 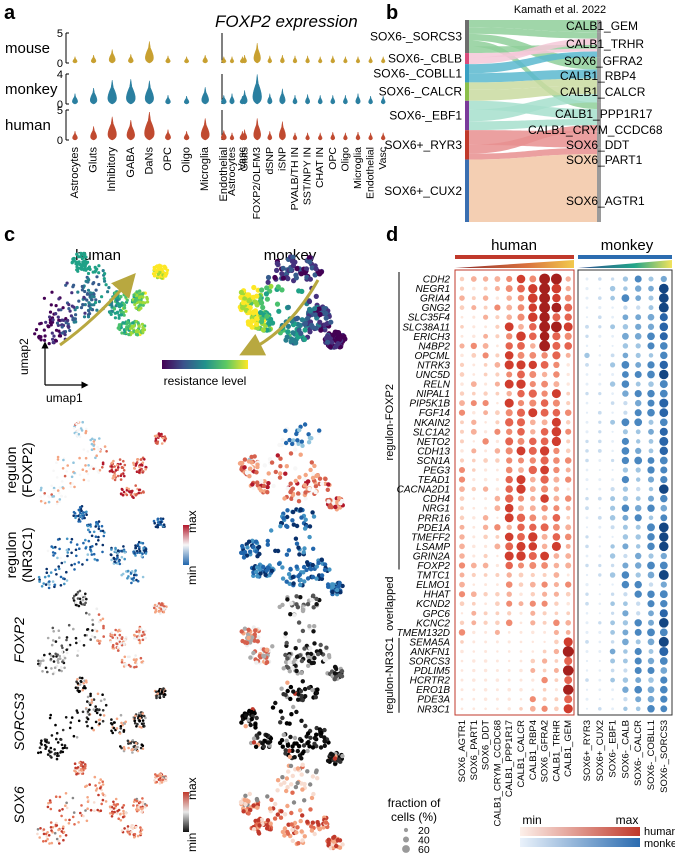 I want to click on gene-label-ANKFN1: ANKFN1, so click(x=430, y=652).